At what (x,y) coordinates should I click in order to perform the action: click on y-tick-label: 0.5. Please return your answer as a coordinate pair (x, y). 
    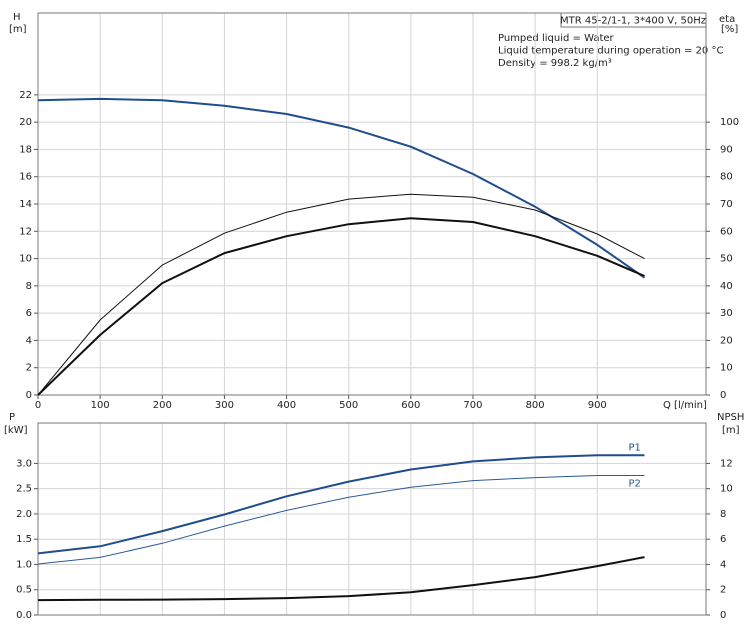
    Looking at the image, I should click on (24, 590).